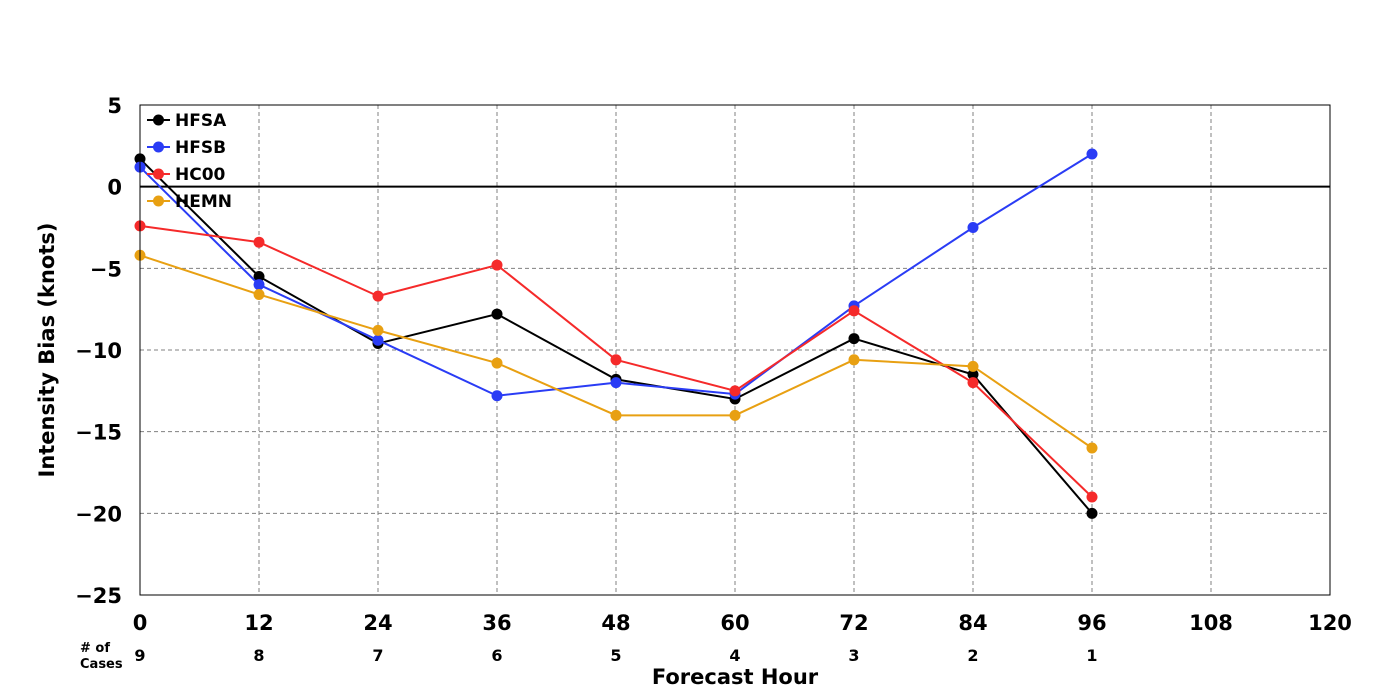 Image resolution: width=1400 pixels, height=700 pixels. Describe the element at coordinates (106, 269) in the screenshot. I see `y-tick-label: −5` at that location.